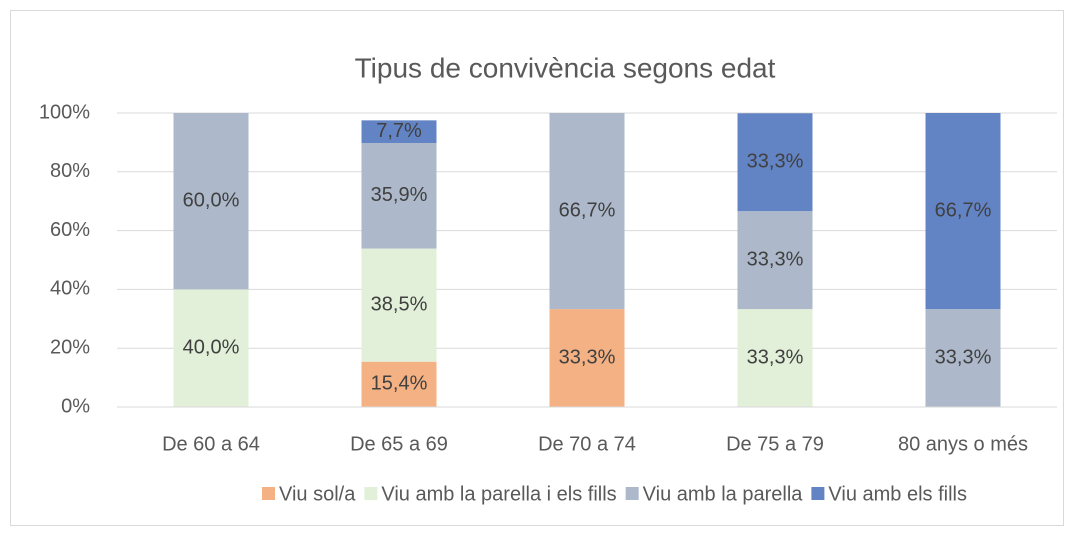  Describe the element at coordinates (317, 494) in the screenshot. I see `legend-label: Viu sol/a` at that location.